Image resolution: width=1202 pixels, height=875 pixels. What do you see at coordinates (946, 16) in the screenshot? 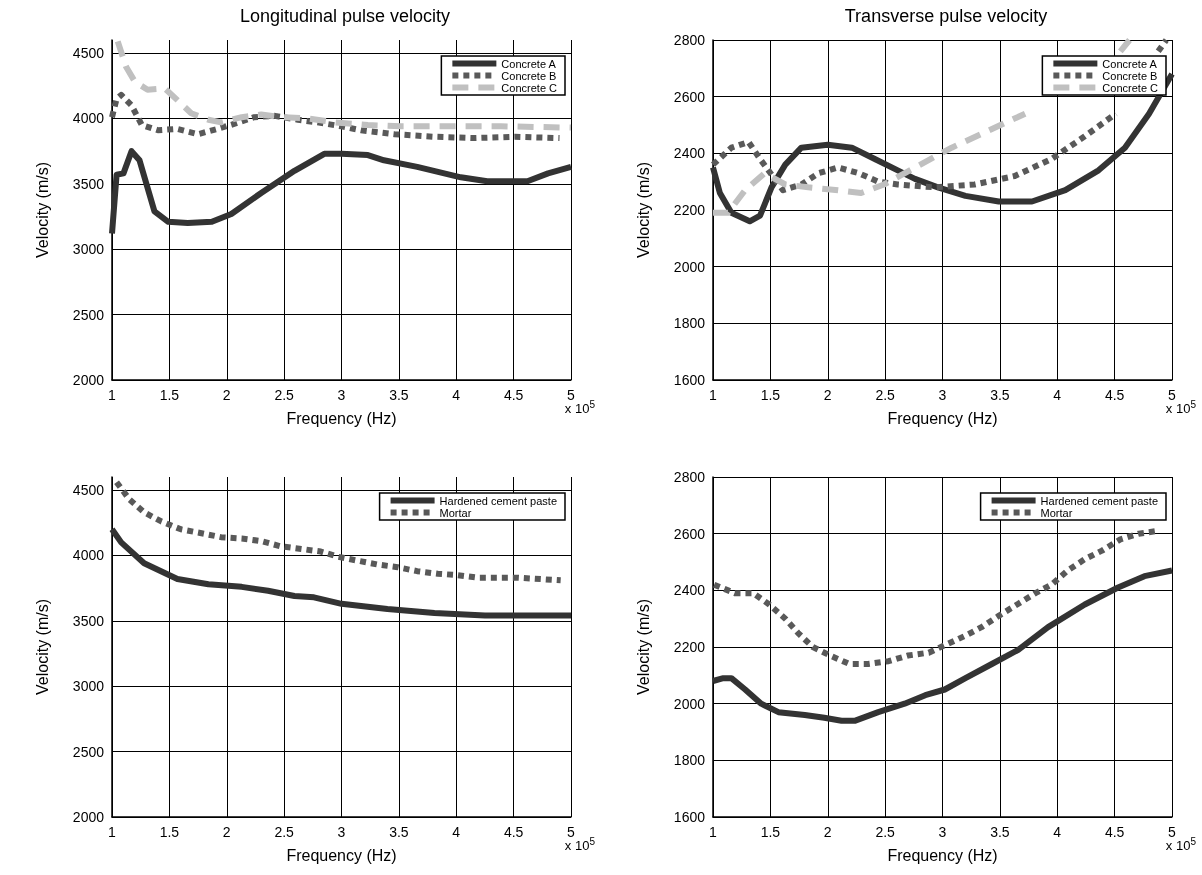
I see `chart-title: Transverse pulse velocity` at bounding box center [946, 16].